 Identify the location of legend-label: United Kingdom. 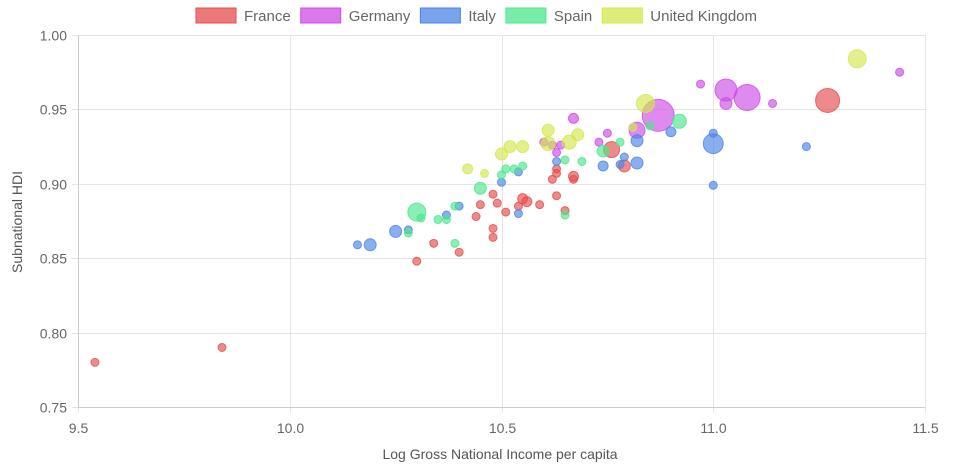
(703, 16).